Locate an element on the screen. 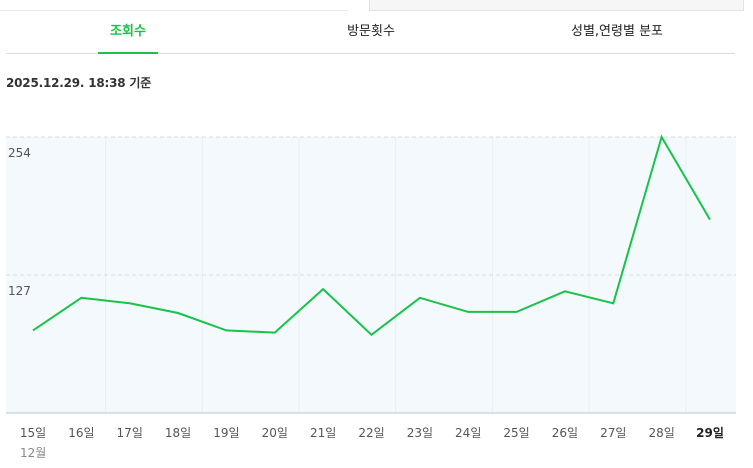  y-tick-label: 254 is located at coordinates (19, 153).